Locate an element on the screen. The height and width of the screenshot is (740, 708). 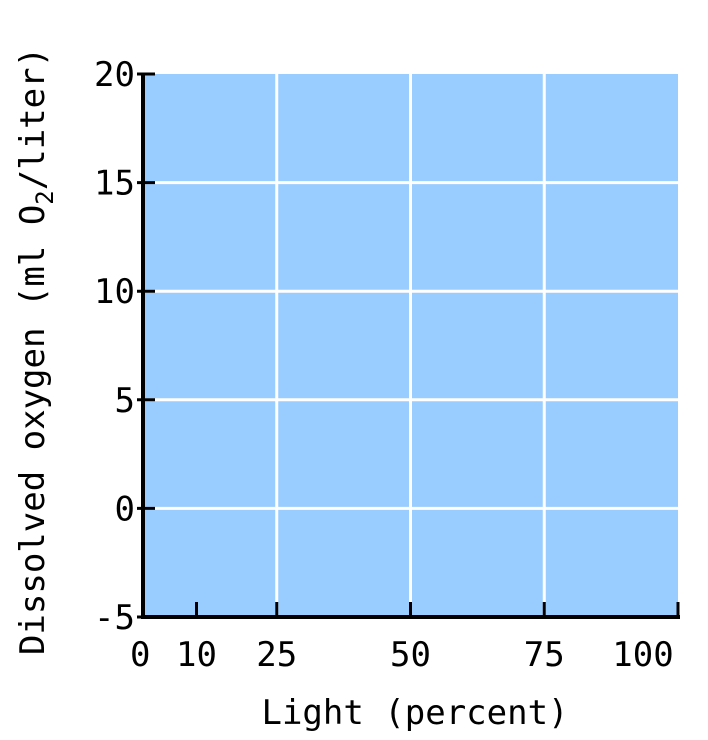
y-axis-title-end: /liter) is located at coordinates (33, 118).